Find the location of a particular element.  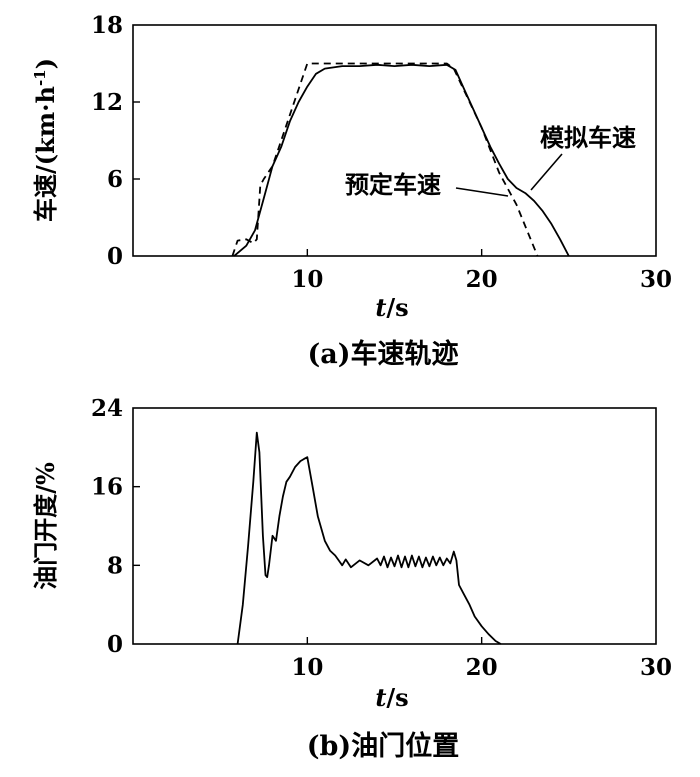

annotation-planned-speed: 预定车速 is located at coordinates (393, 185).